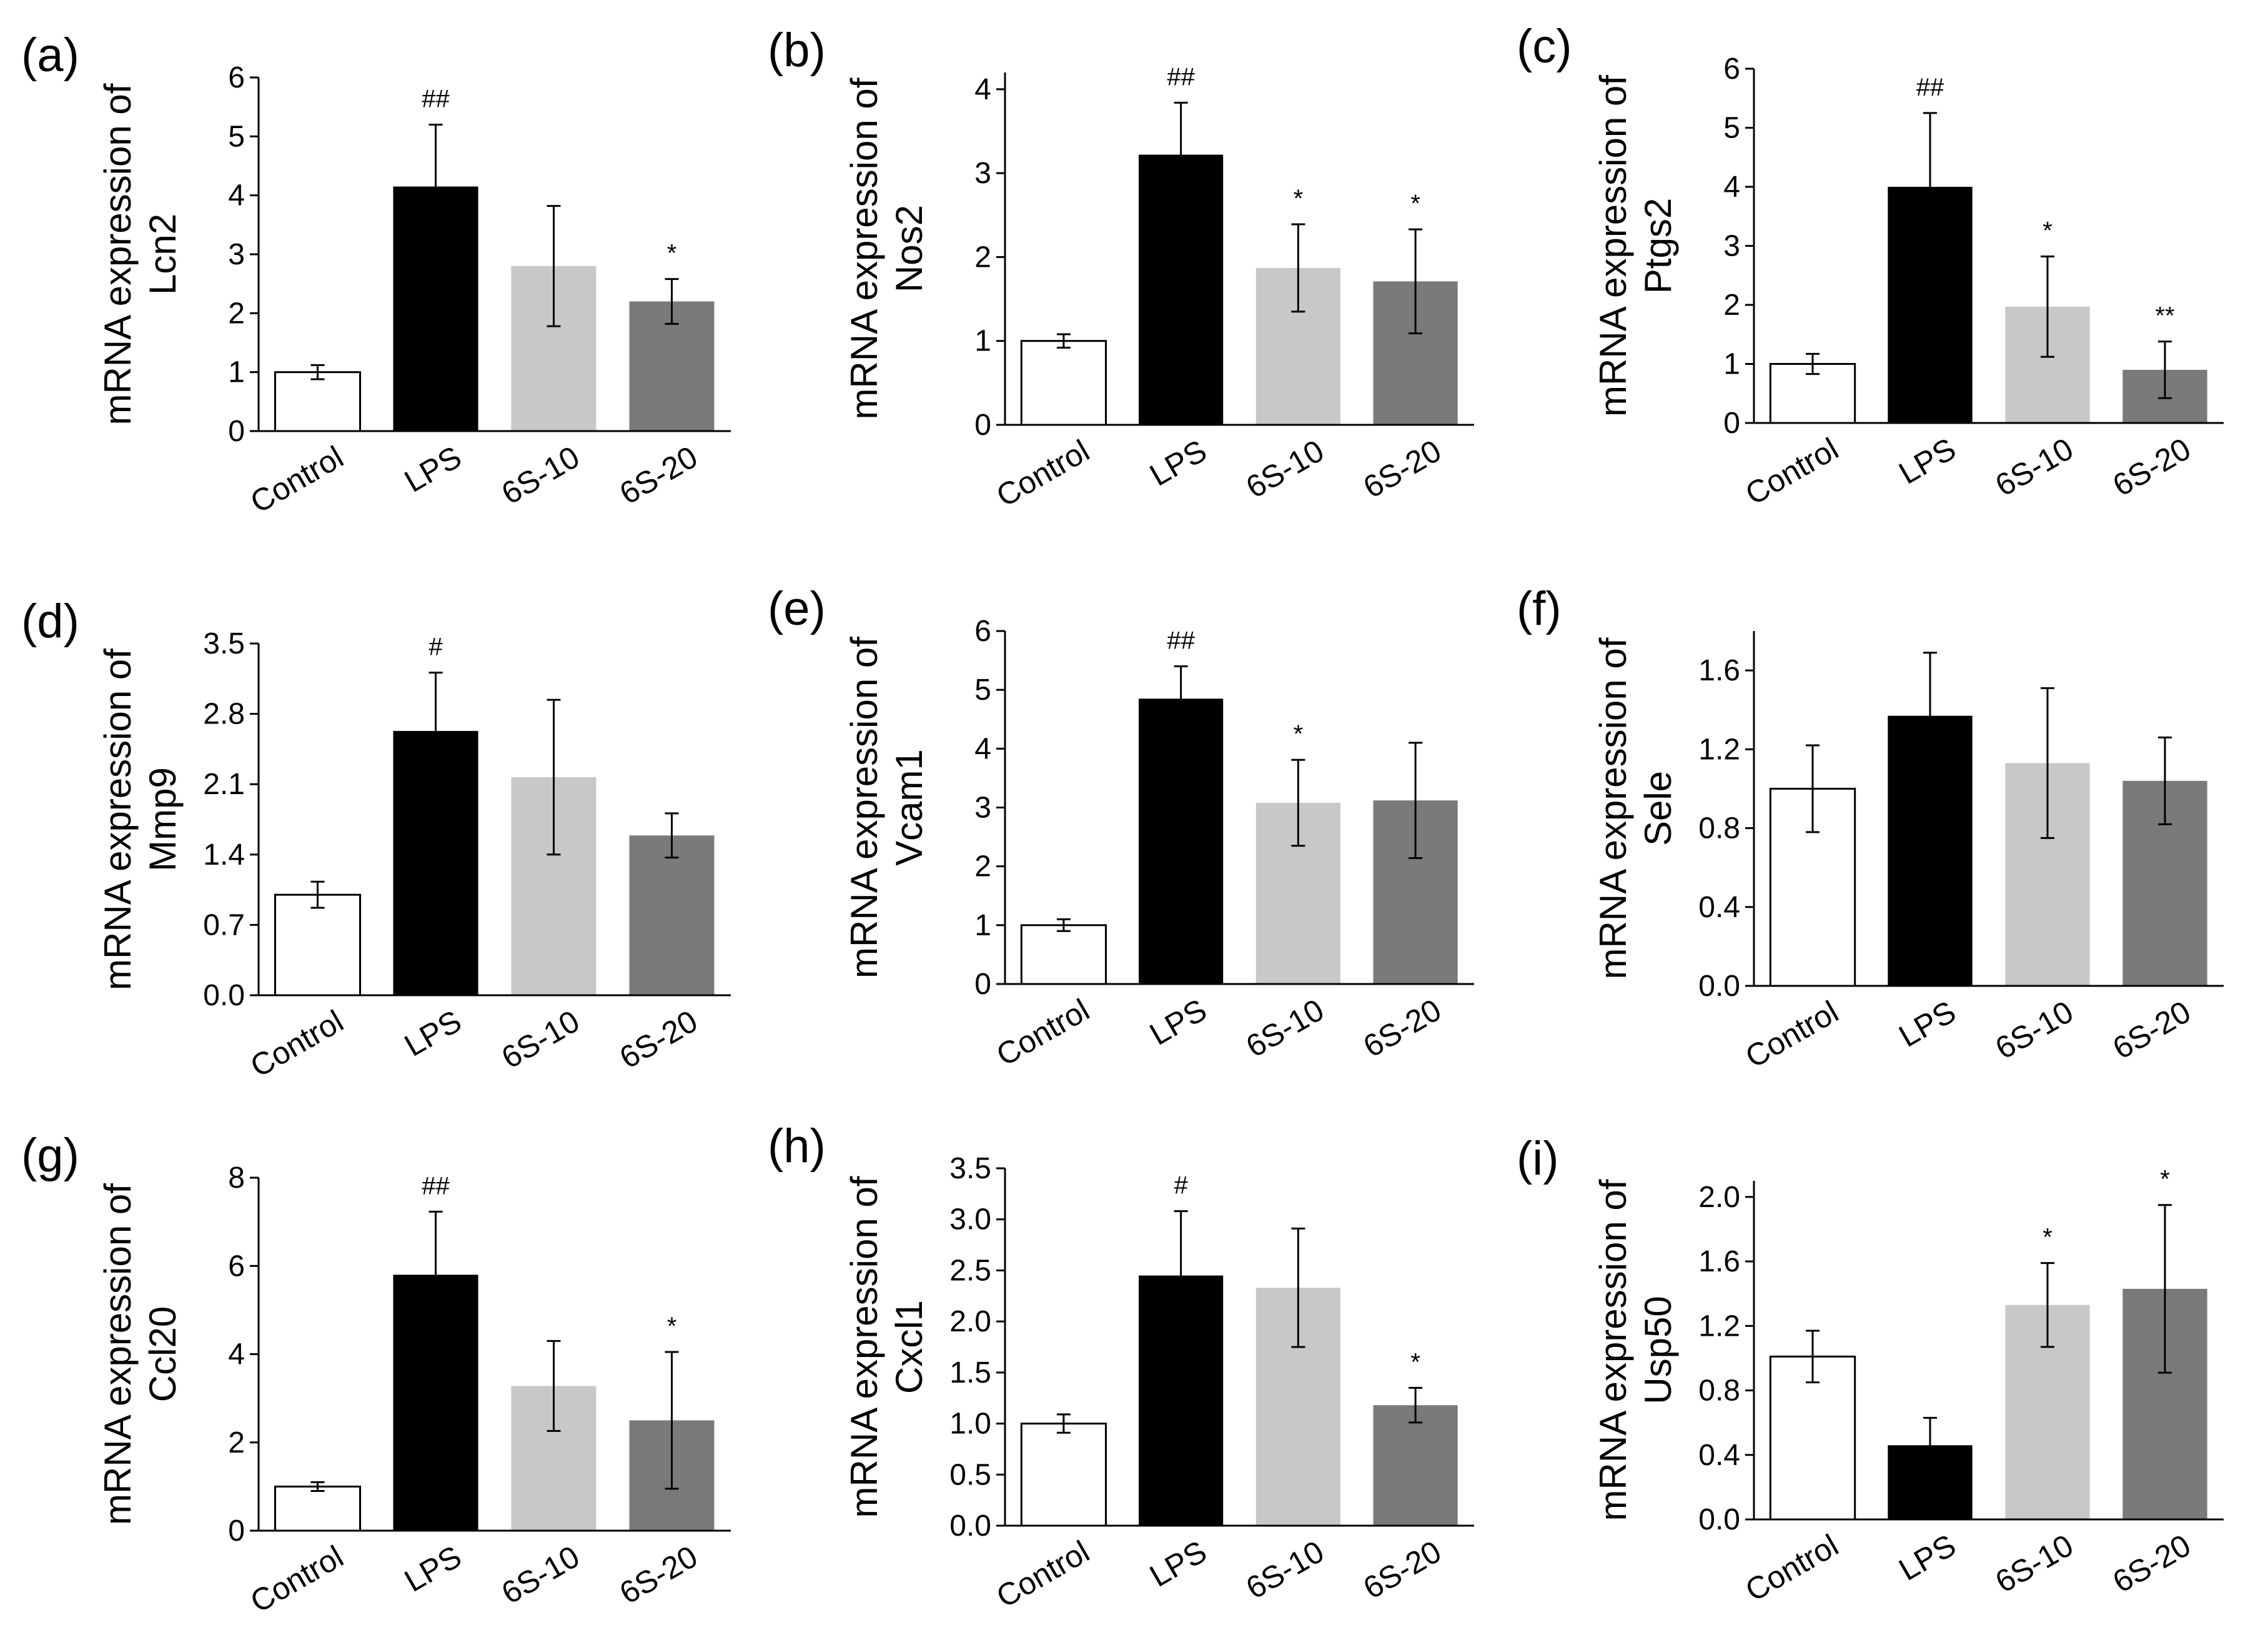  What do you see at coordinates (140, 819) in the screenshot?
I see `y-axis-label: mRNA expression ofMmp9` at bounding box center [140, 819].